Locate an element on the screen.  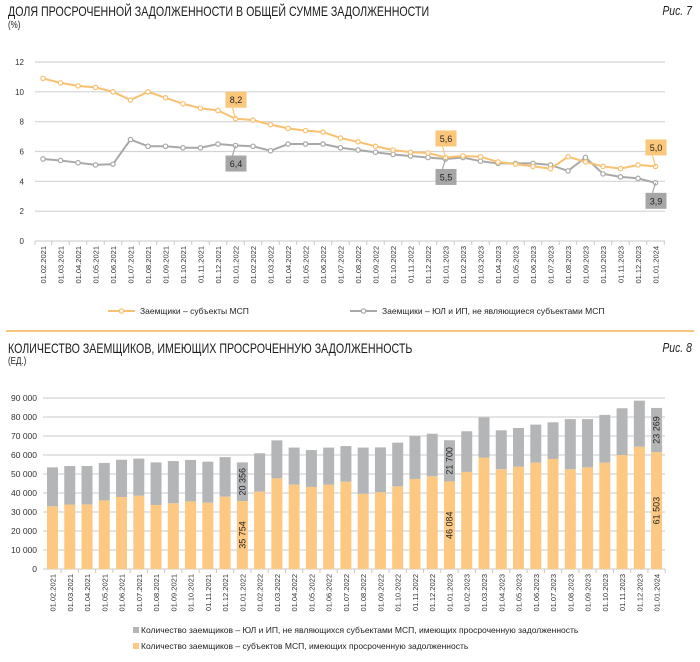
y-tick-label: 40 000 is located at coordinates (24, 493).